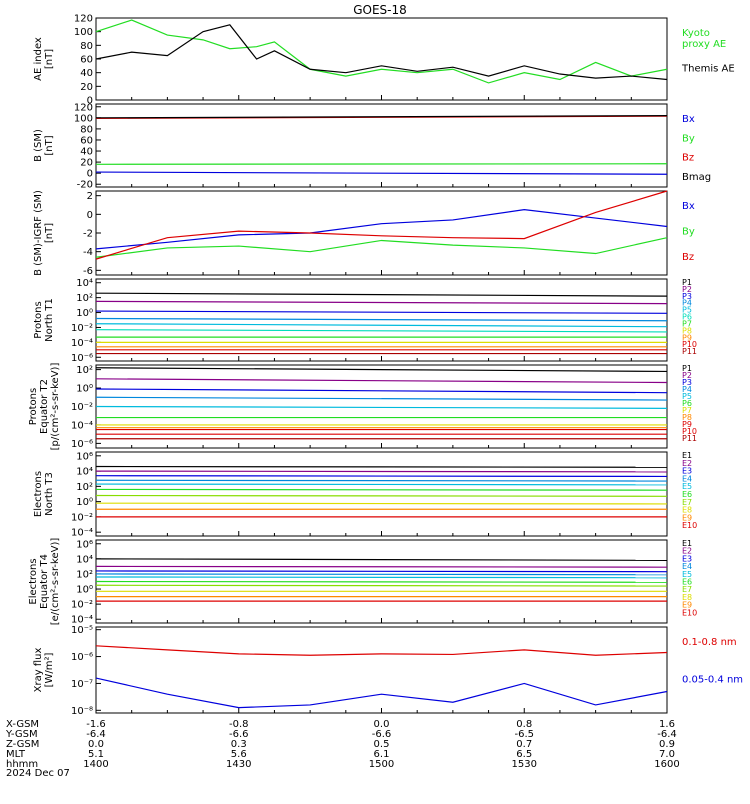  Describe the element at coordinates (55, 407) in the screenshot. I see `y-axis-label: [p/(cm²-s-sr-keV)]` at that location.